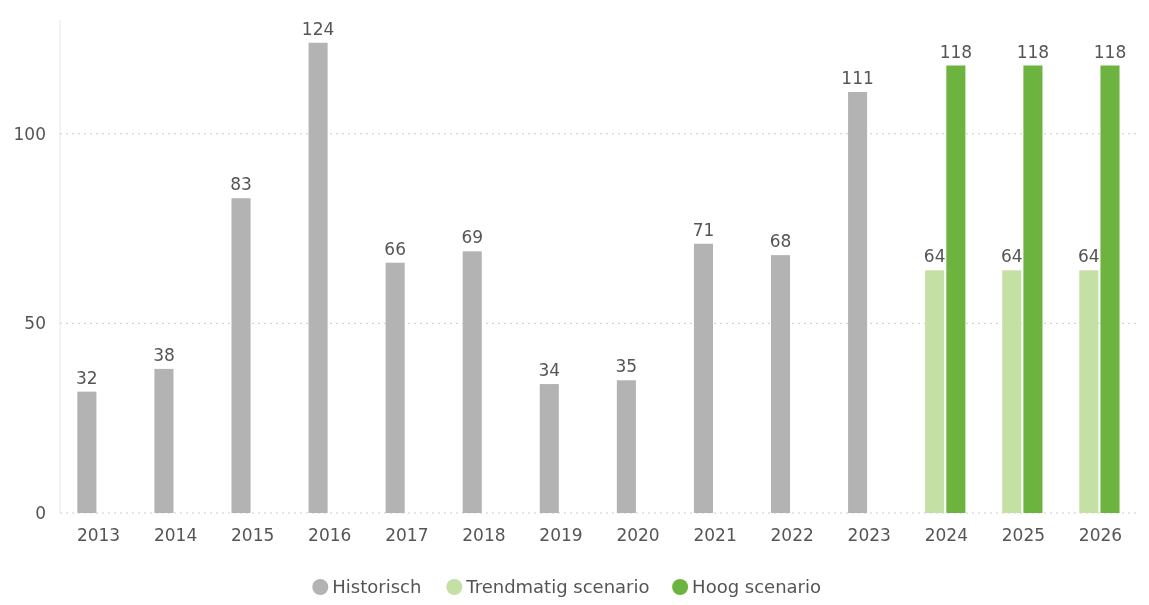  Describe the element at coordinates (35, 323) in the screenshot. I see `y-tick-label: 50` at that location.